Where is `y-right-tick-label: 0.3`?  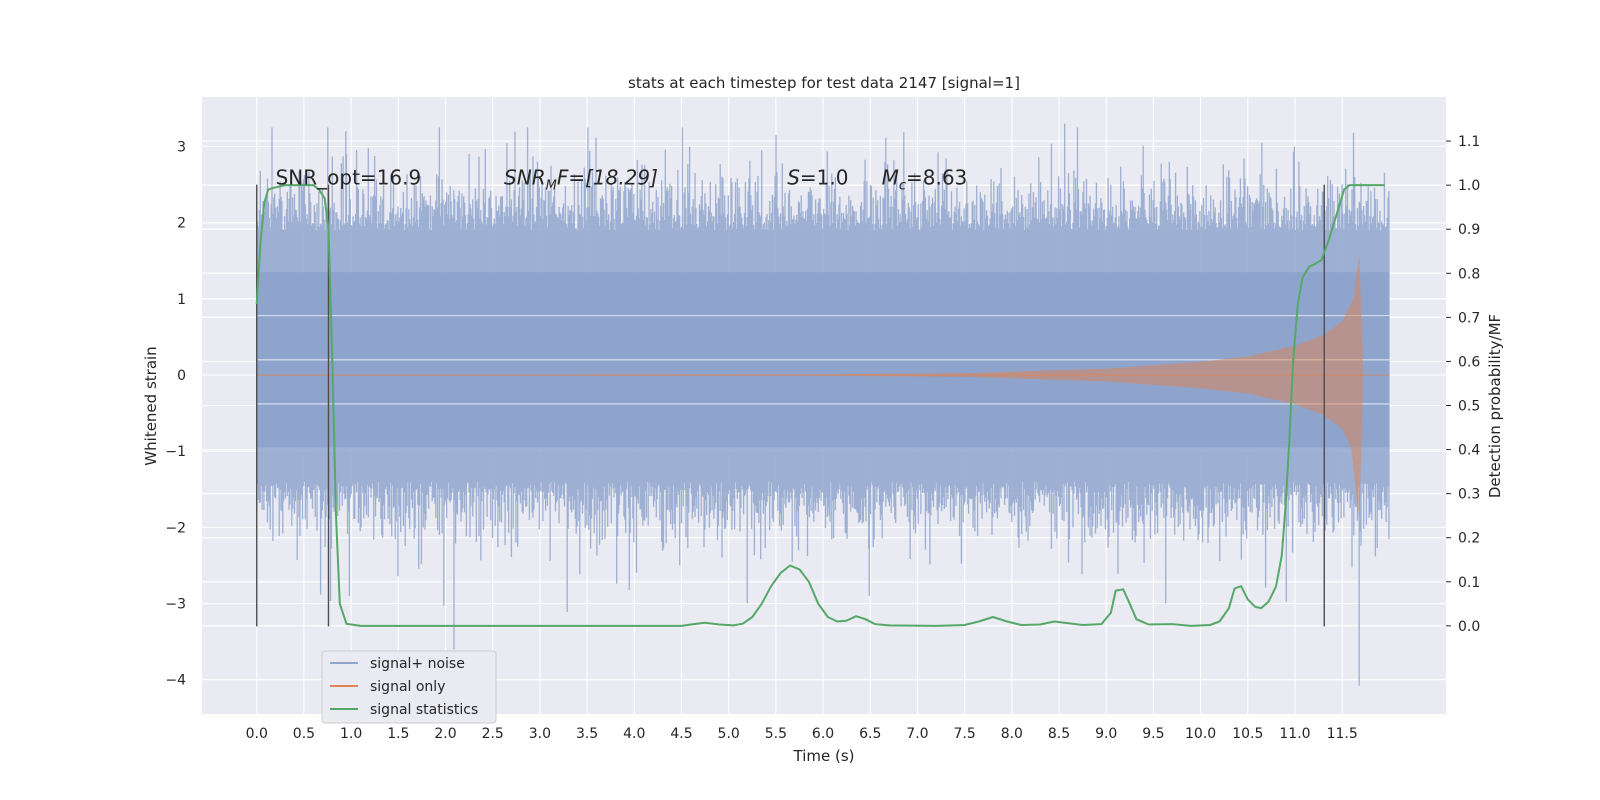 y-right-tick-label: 0.3 is located at coordinates (1469, 495).